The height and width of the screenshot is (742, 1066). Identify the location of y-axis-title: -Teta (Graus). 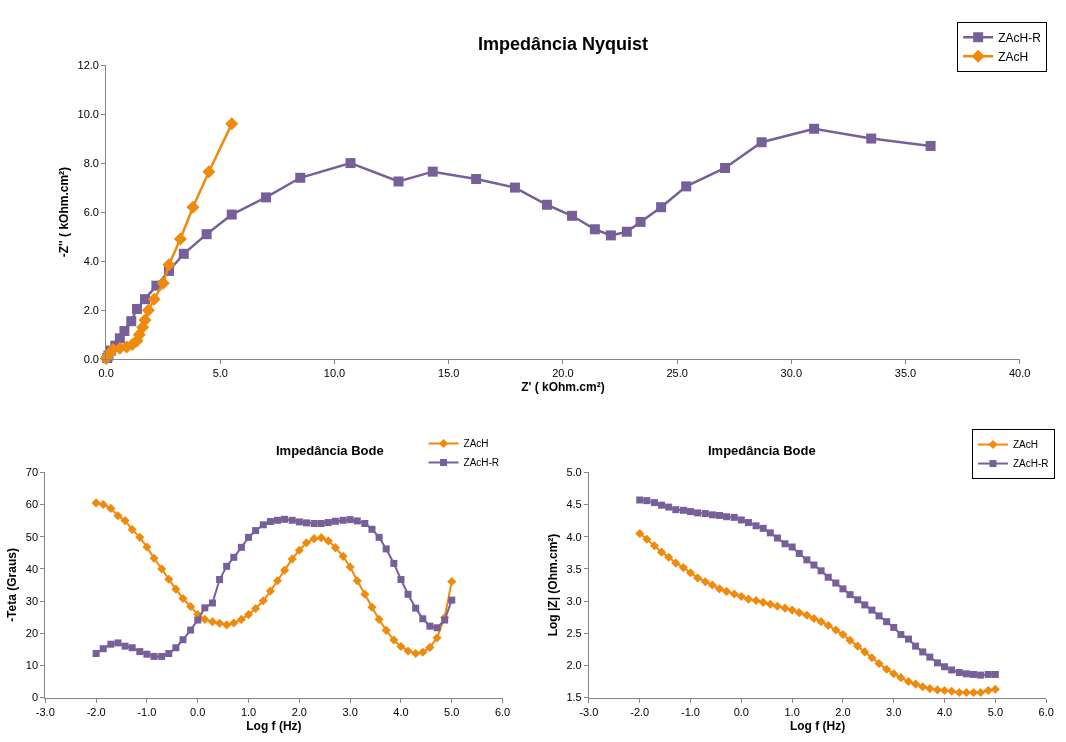
(12, 585).